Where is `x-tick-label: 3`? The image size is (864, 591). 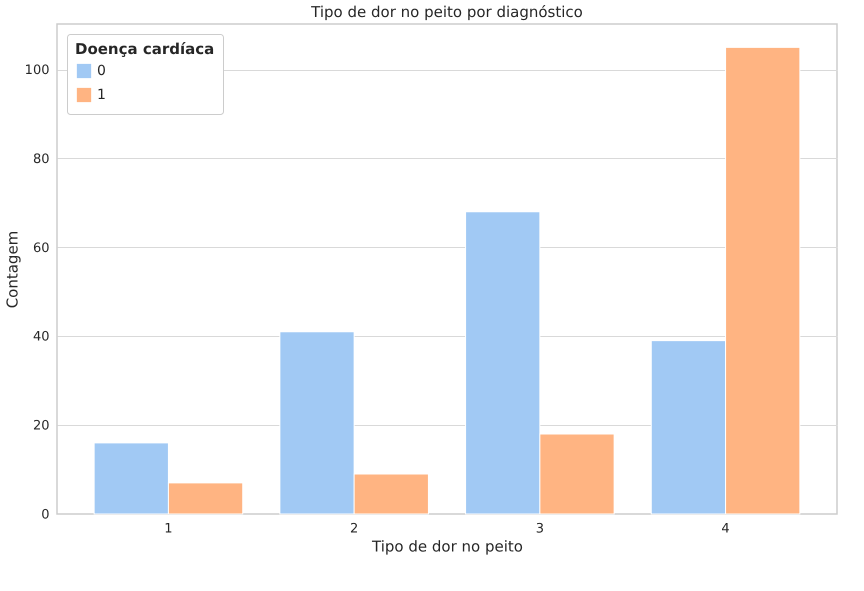 x-tick-label: 3 is located at coordinates (540, 529).